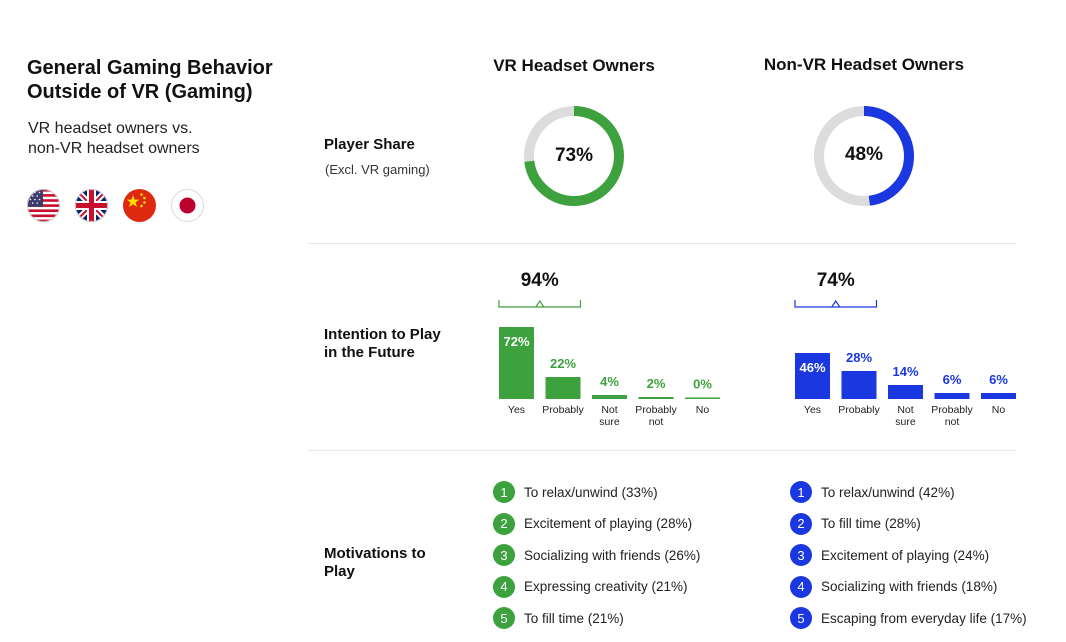  I want to click on bracket-total-label: 74%, so click(836, 280).